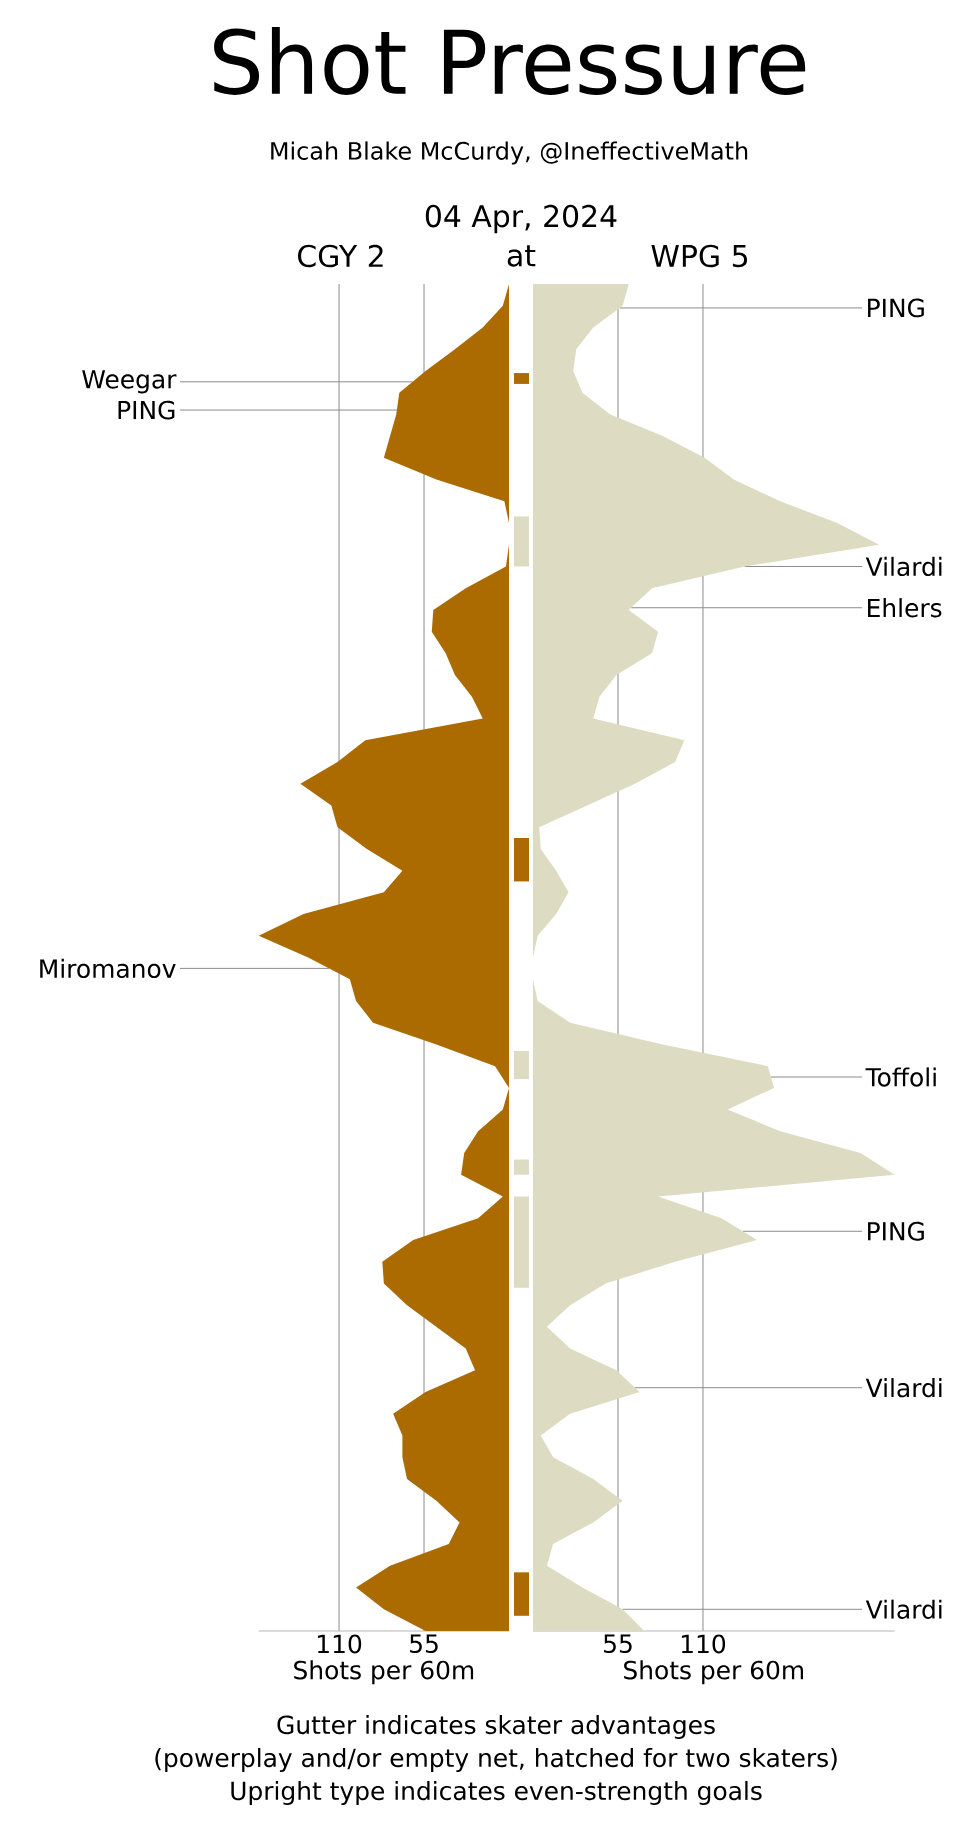 Image resolution: width=976 pixels, height=1827 pixels. I want to click on text: Gutter indicates skater advantages, so click(496, 1727).